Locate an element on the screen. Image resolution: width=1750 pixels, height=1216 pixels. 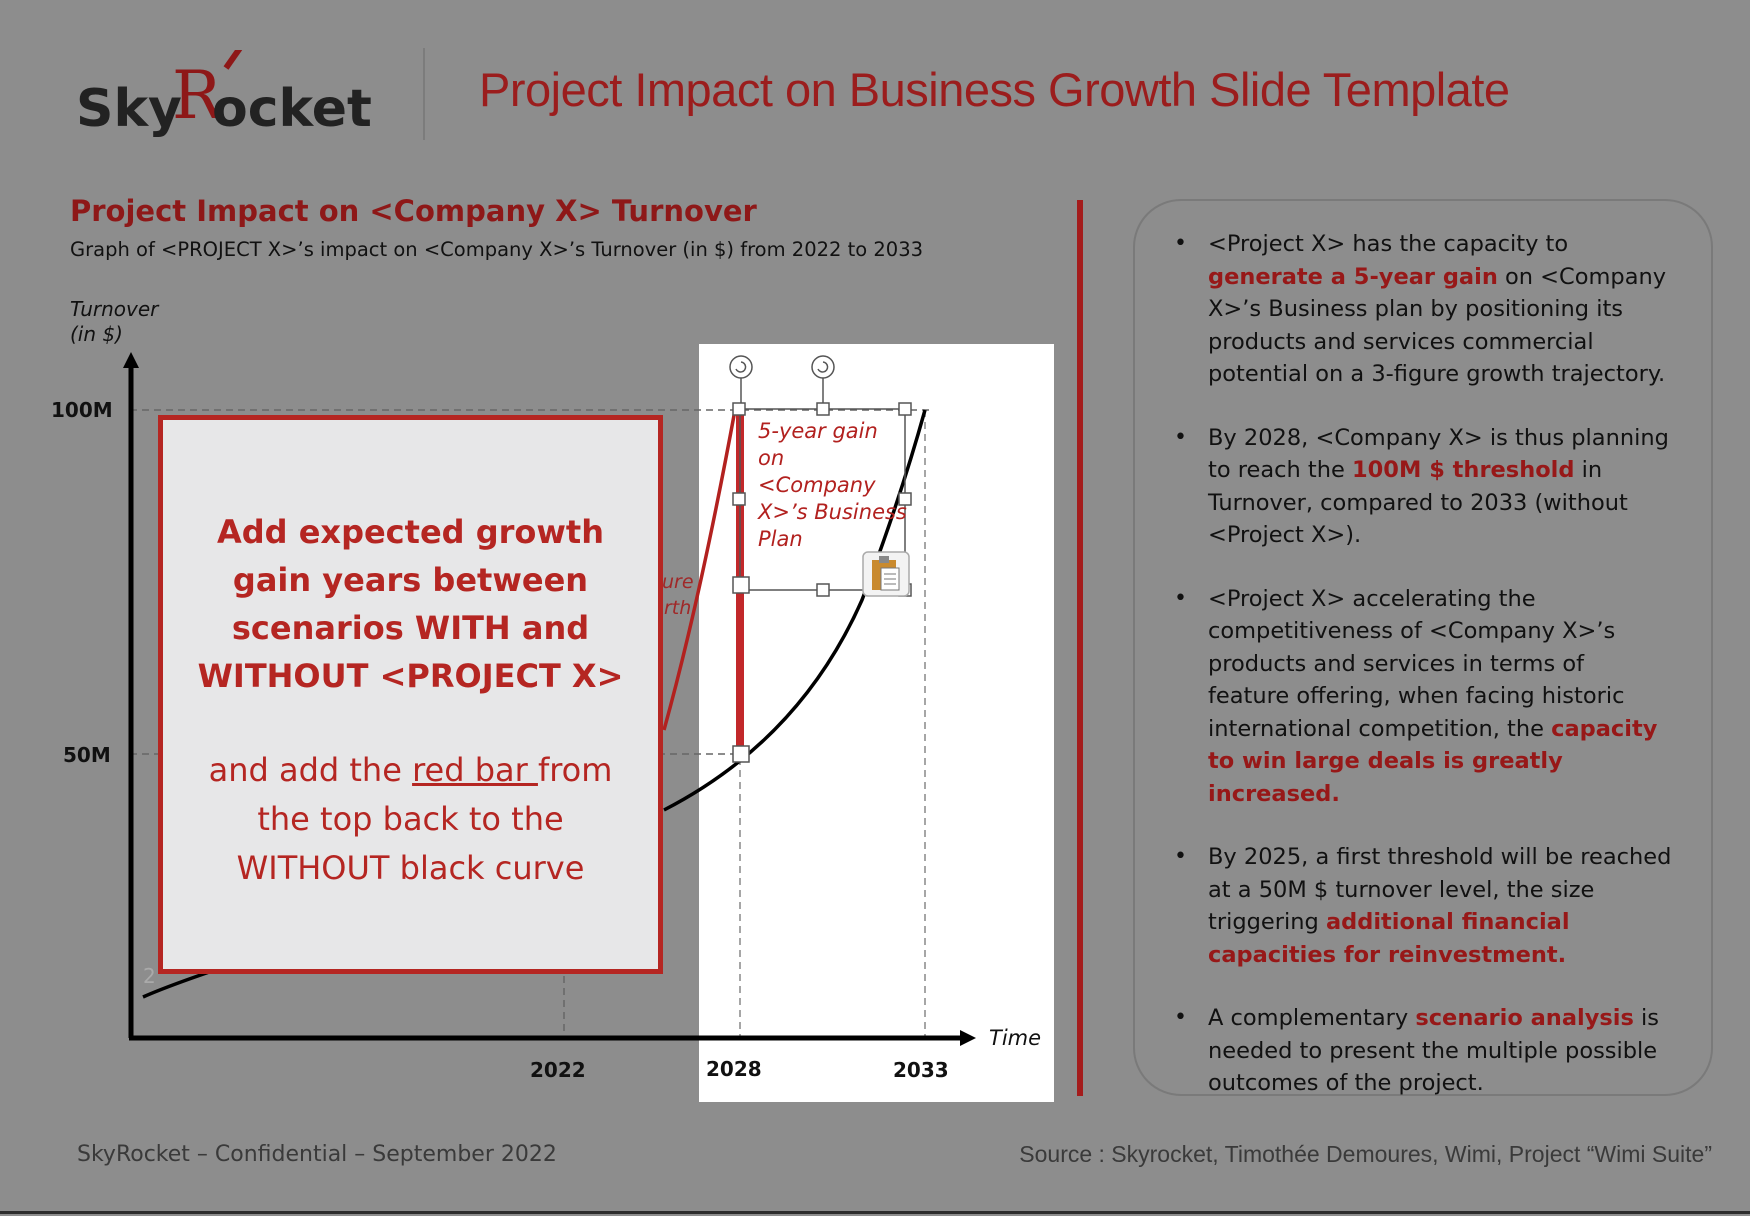
x-axis-arrow is located at coordinates (968, 1038).